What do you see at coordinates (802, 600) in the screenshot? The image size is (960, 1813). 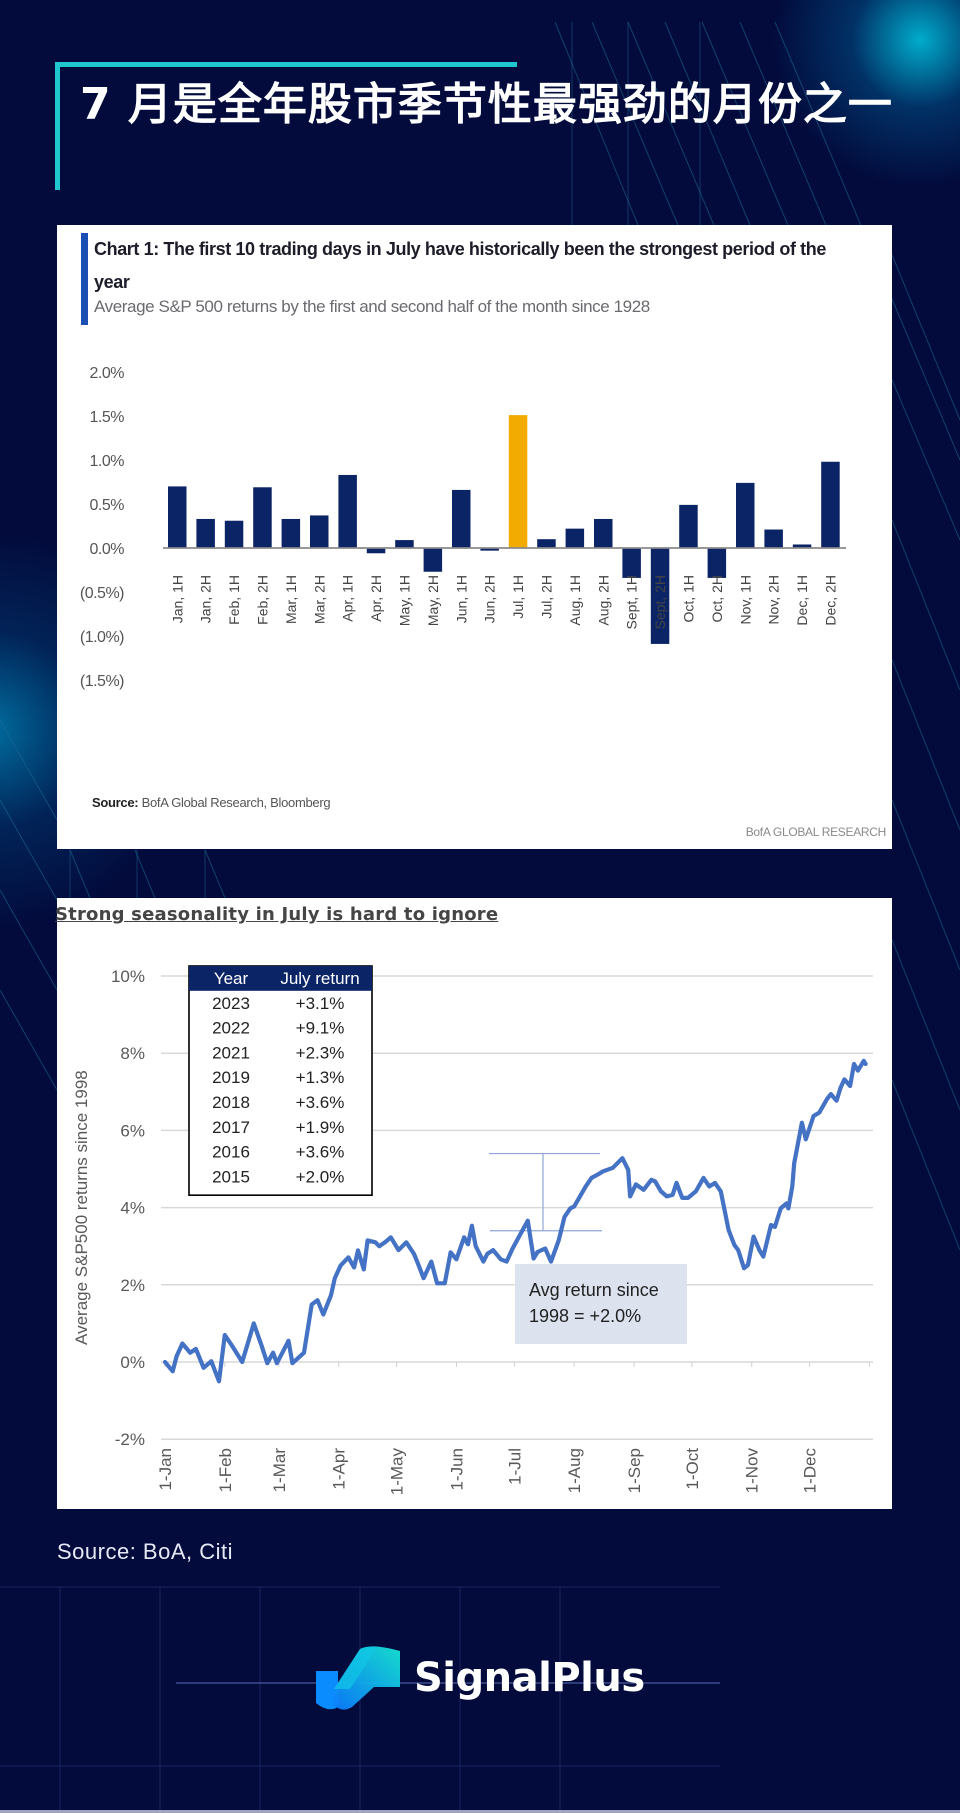 I see `x-tick-label: Dec, 1H` at bounding box center [802, 600].